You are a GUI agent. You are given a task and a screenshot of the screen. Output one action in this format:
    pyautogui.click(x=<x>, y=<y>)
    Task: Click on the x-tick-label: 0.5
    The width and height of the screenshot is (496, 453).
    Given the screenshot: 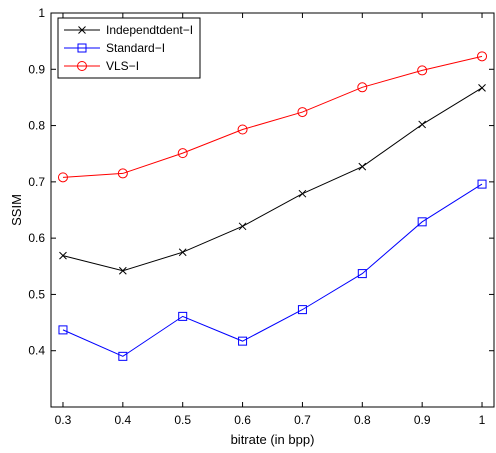 What is the action you would take?
    pyautogui.click(x=182, y=420)
    